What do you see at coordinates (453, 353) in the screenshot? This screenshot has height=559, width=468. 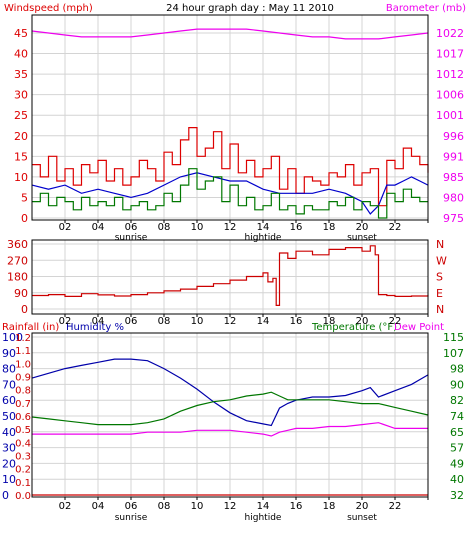 I see `temperature-tick-label: 107` at bounding box center [453, 353].